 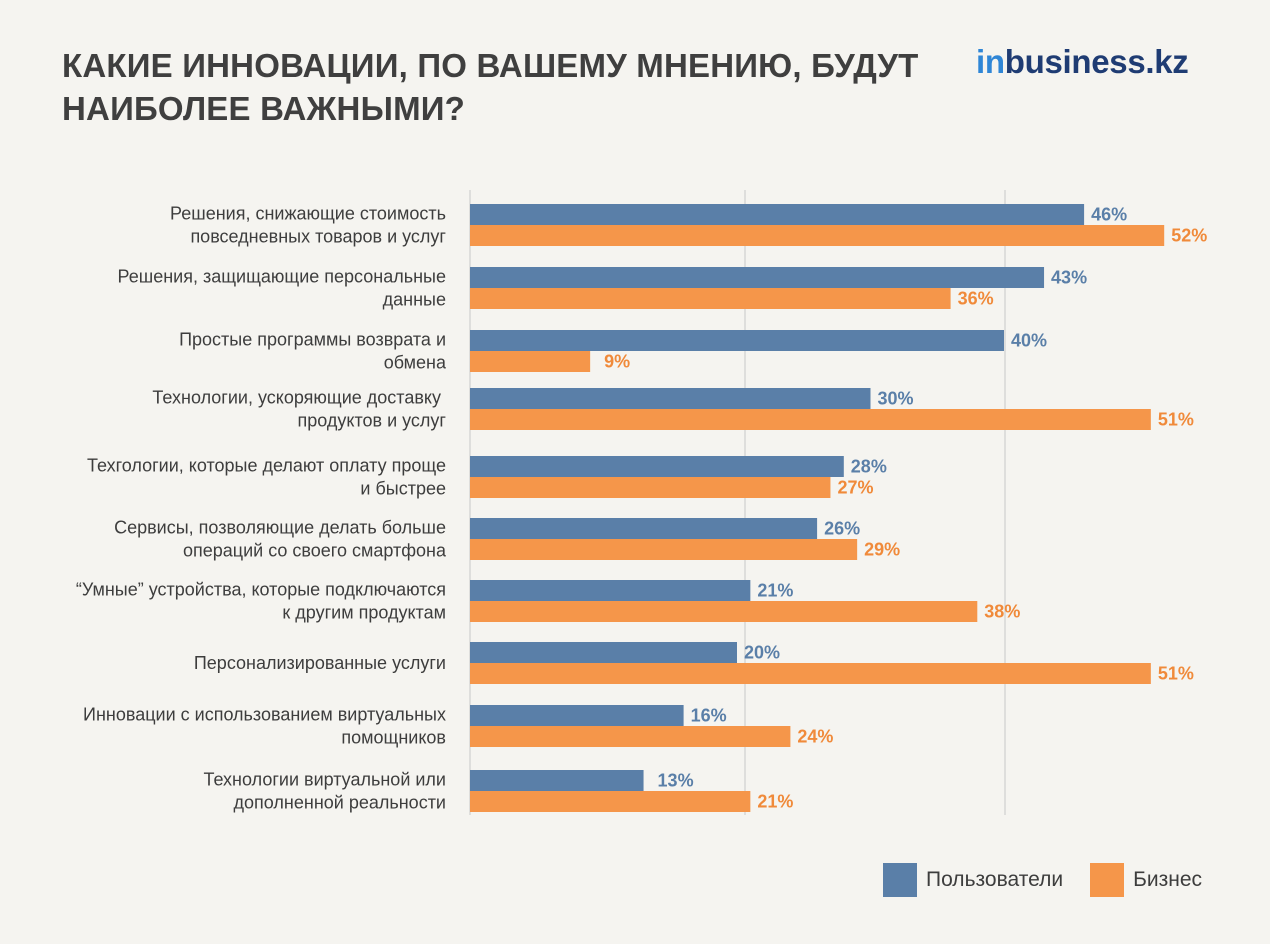 What do you see at coordinates (869, 467) in the screenshot?
I see `data-label-users: 28%` at bounding box center [869, 467].